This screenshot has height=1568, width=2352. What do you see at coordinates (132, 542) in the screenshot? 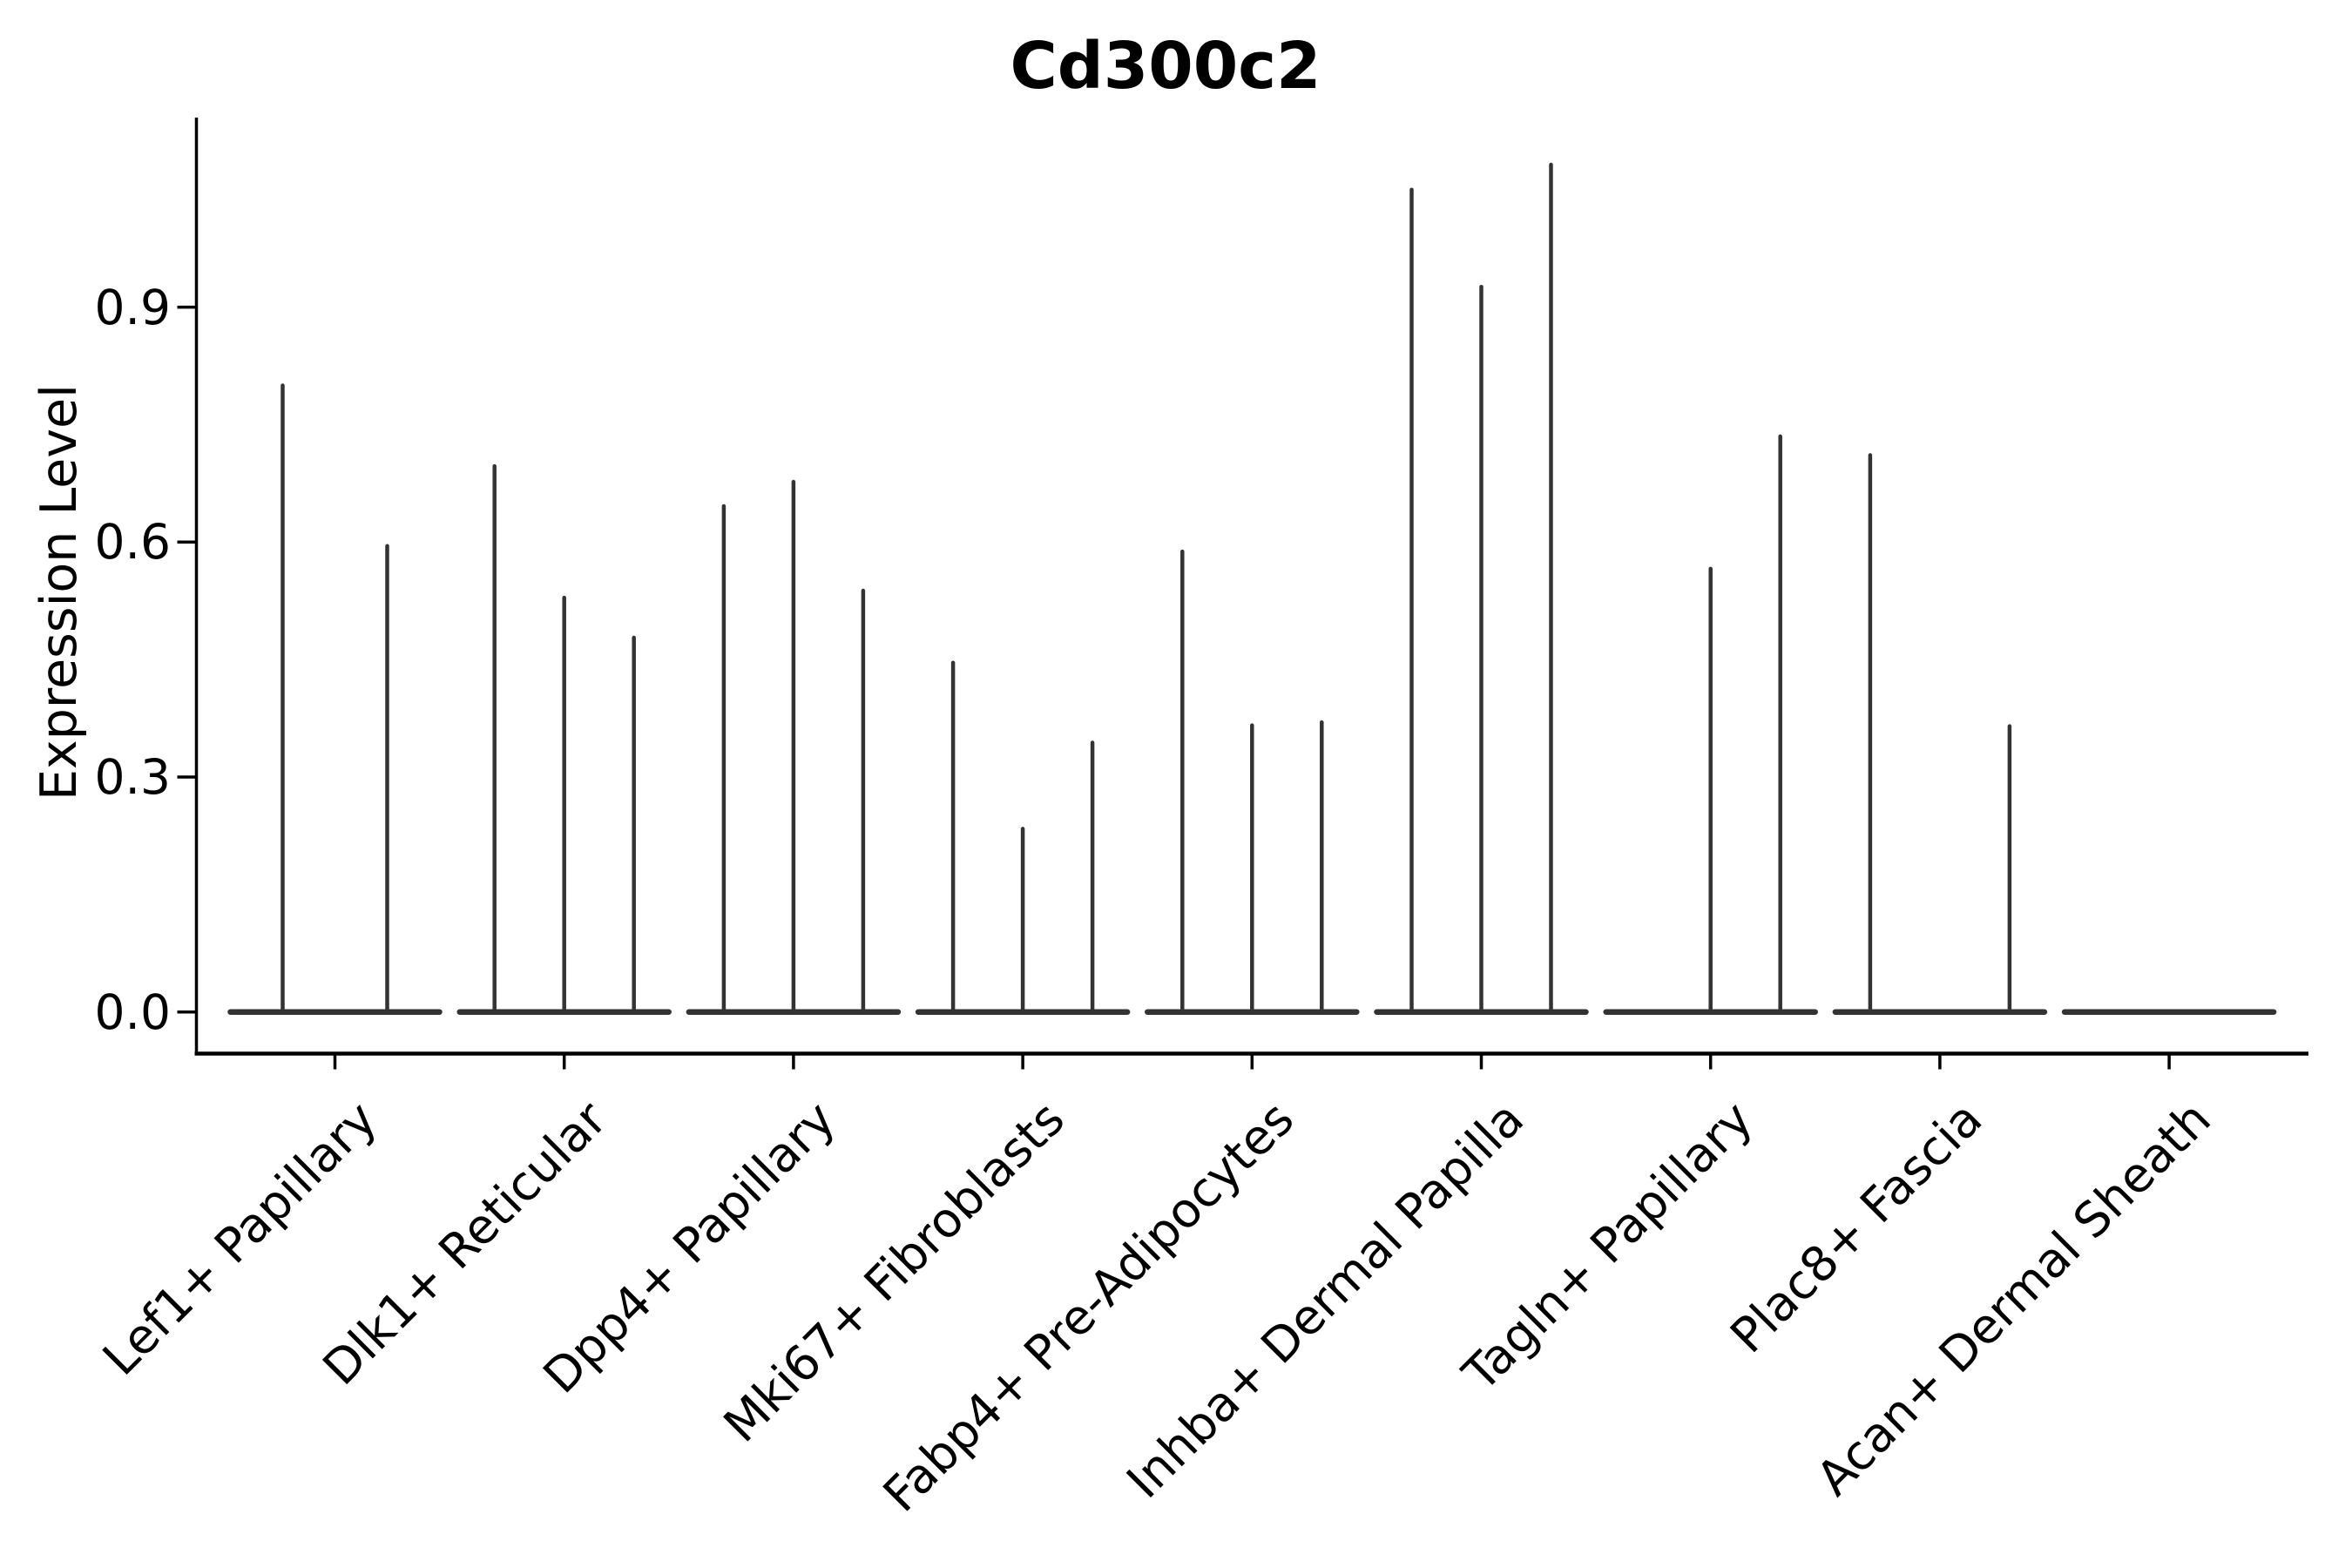
I see `y-tick-label: 0.6` at bounding box center [132, 542].